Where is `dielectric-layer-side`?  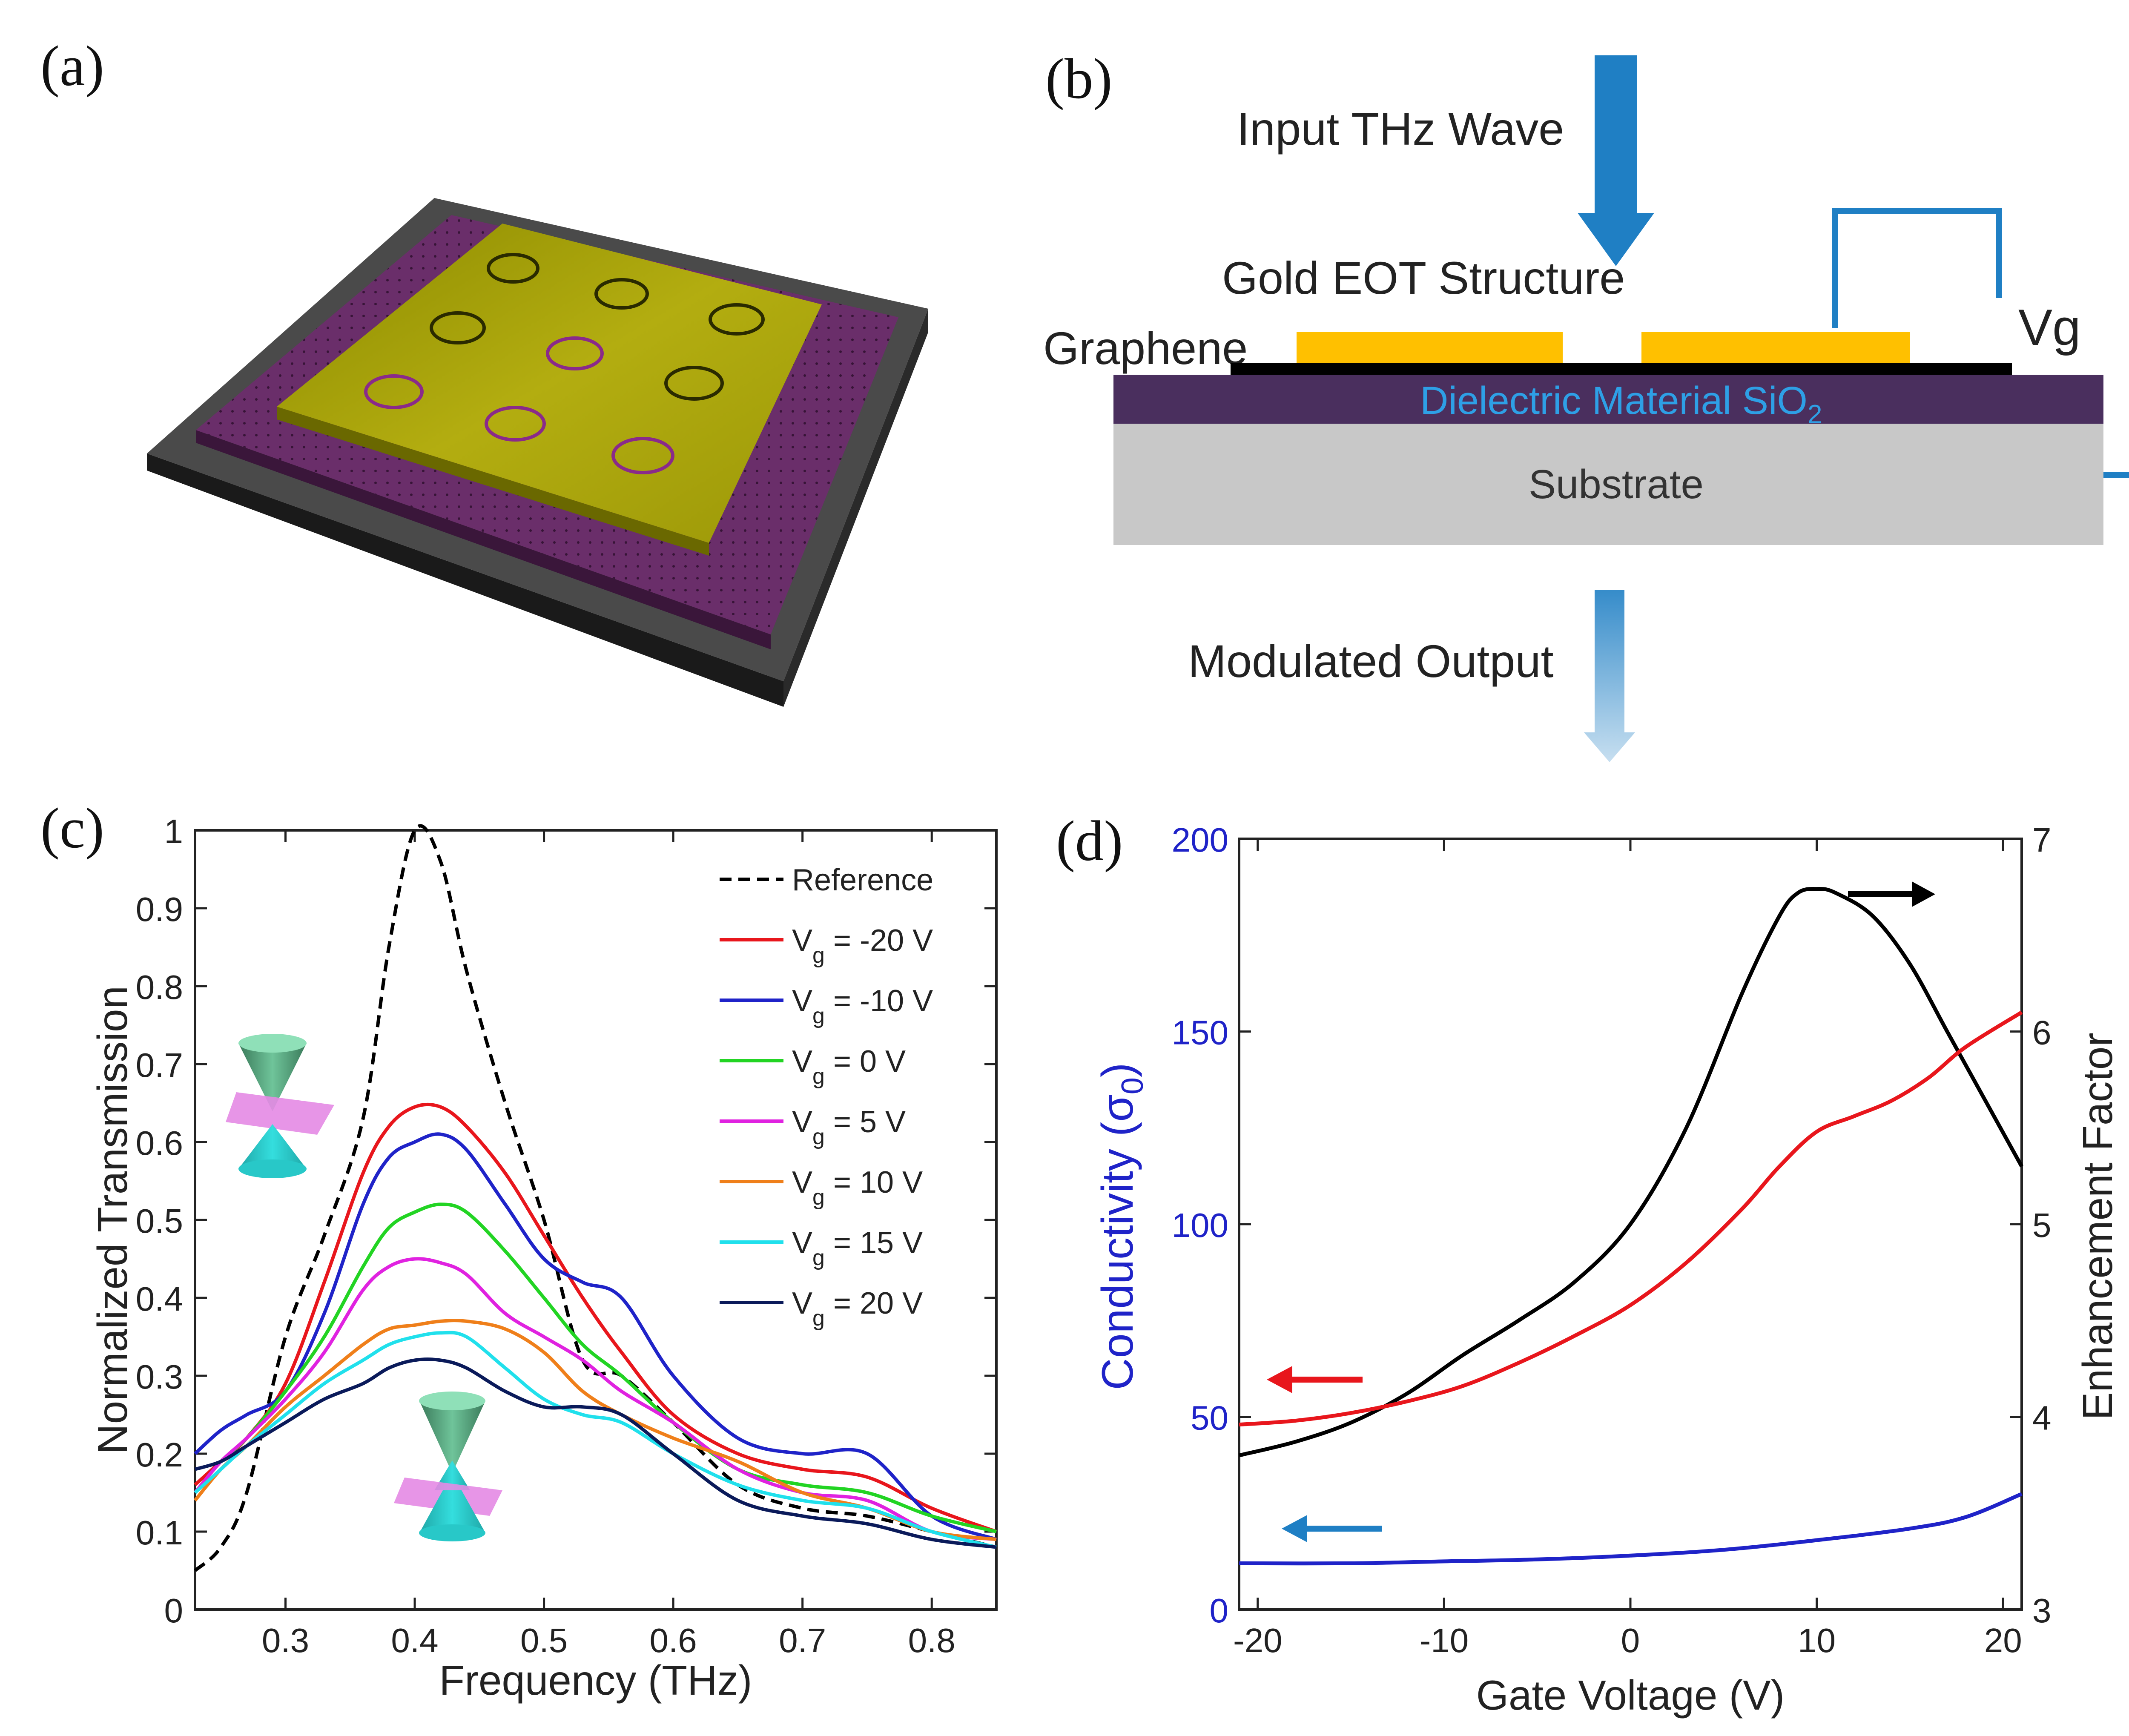 dielectric-layer-side is located at coordinates (483, 539).